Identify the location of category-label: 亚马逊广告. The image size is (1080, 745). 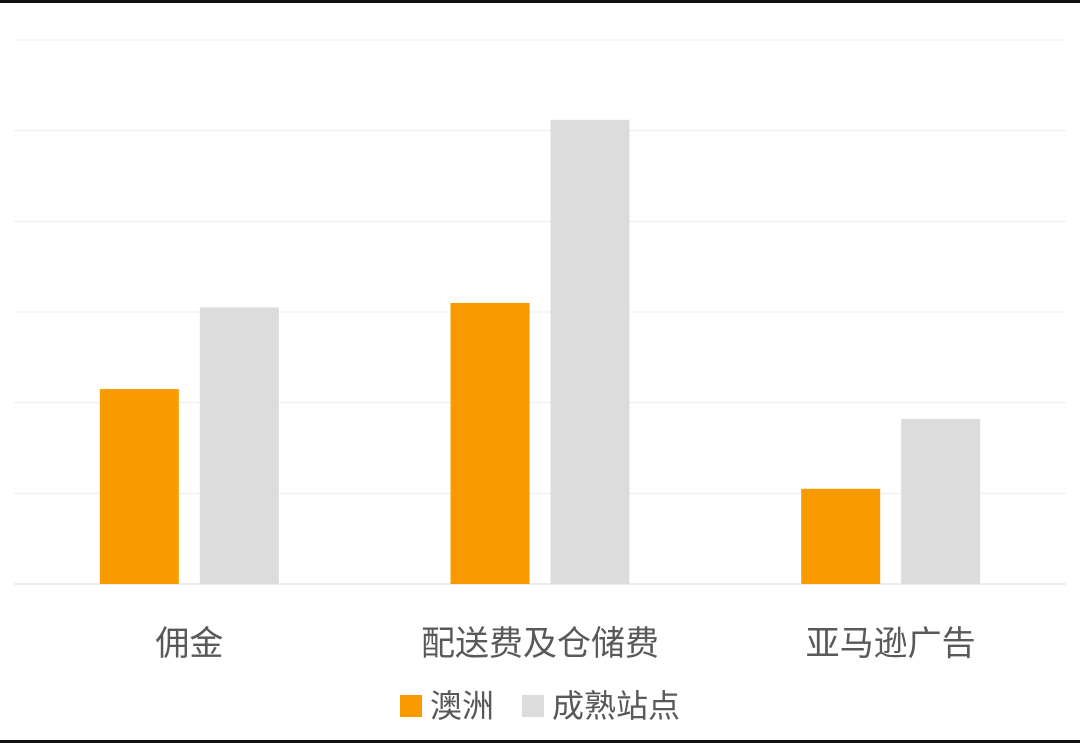
(891, 644).